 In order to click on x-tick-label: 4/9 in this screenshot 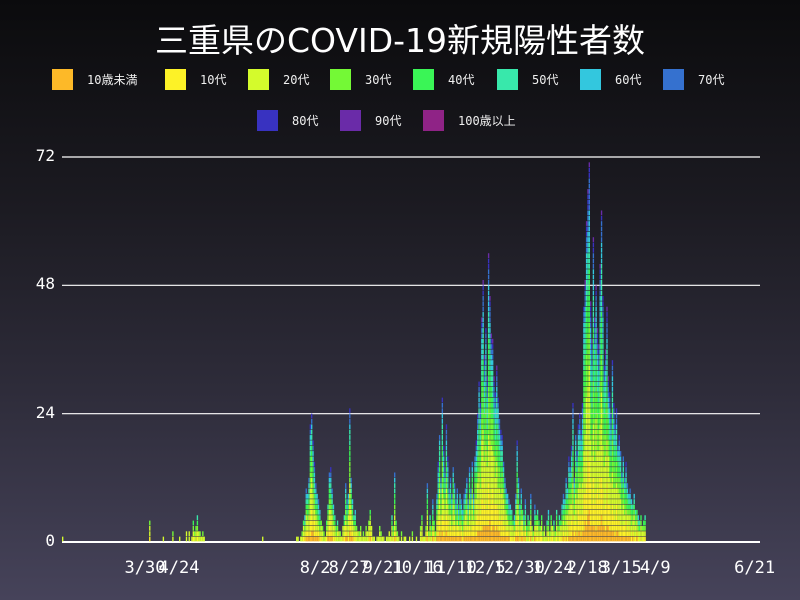, I will do `click(655, 568)`.